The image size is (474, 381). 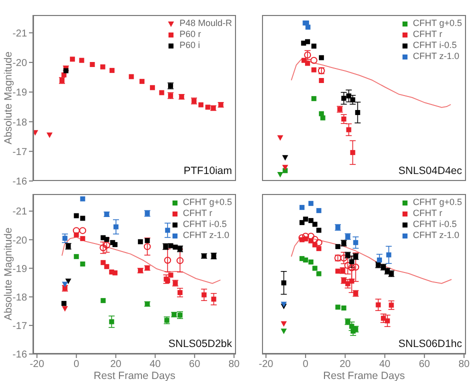 What do you see at coordinates (436, 56) in the screenshot?
I see `legend-label: CFHT z-1.0` at bounding box center [436, 56].